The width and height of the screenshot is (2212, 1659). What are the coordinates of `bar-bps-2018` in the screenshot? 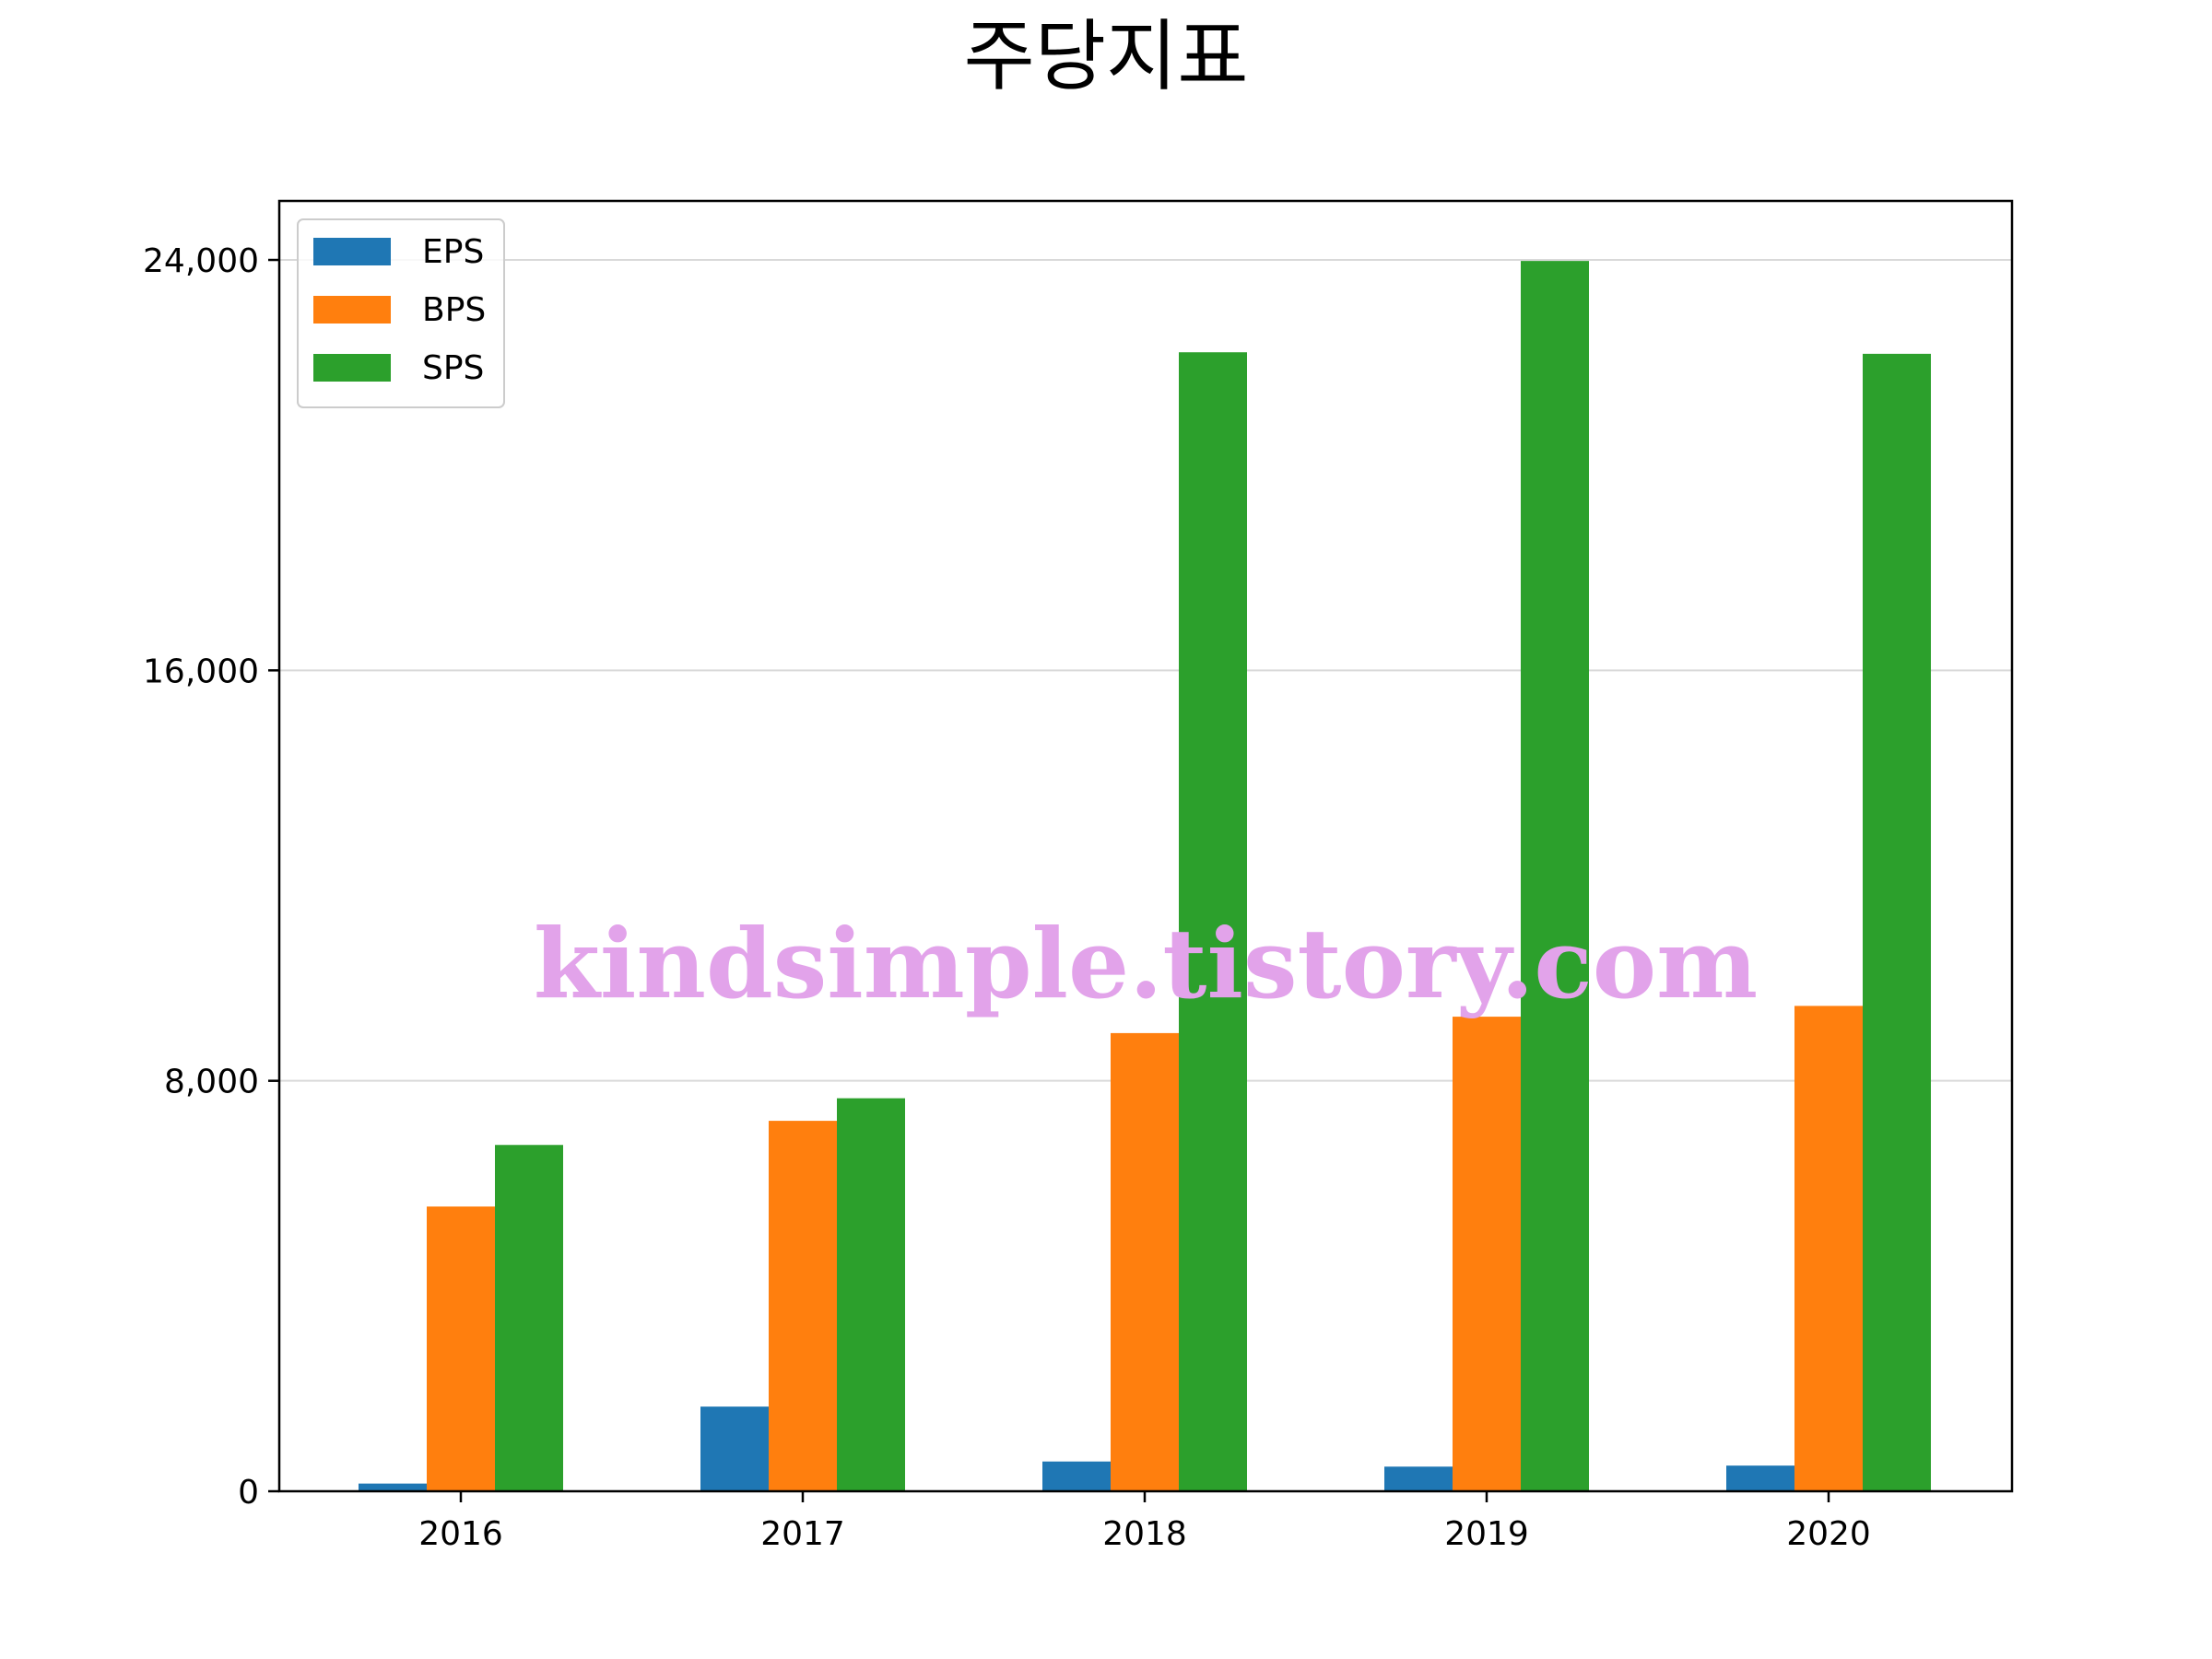 It's located at (1145, 1261).